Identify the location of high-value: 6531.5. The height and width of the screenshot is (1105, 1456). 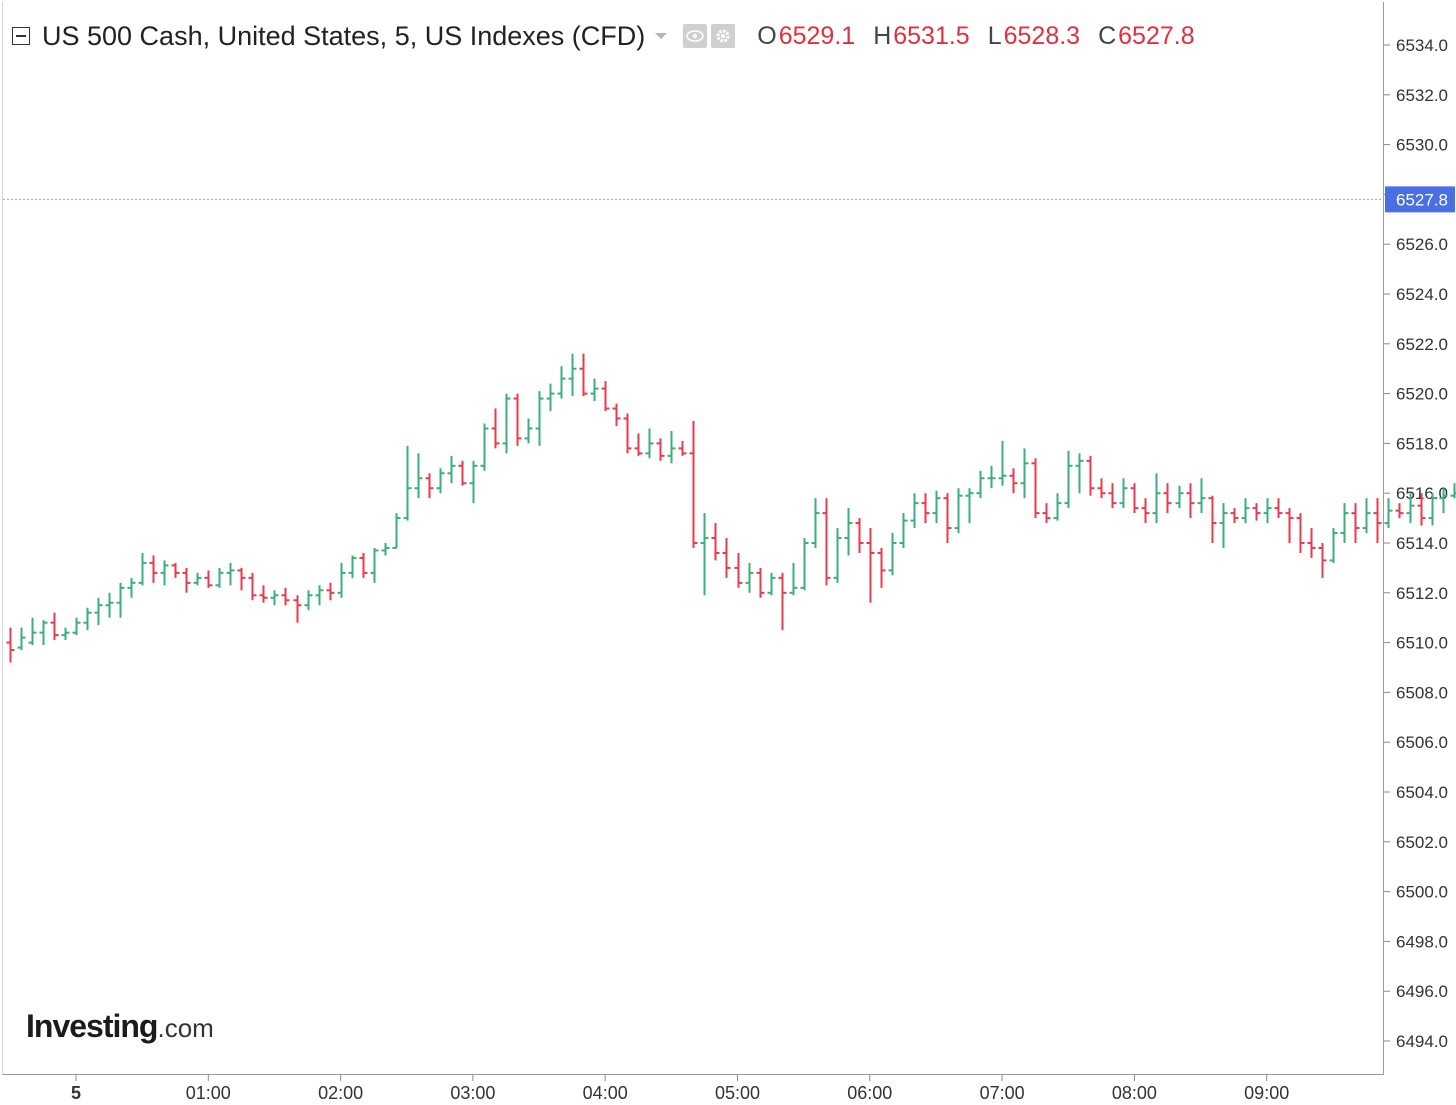
(931, 35).